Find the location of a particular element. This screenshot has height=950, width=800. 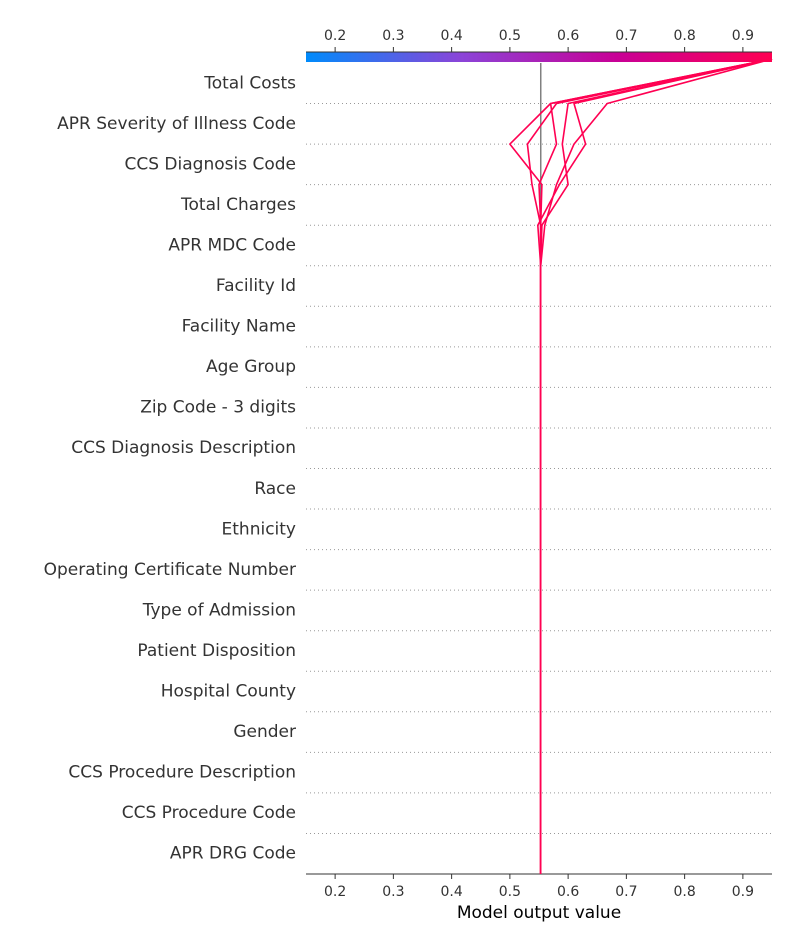

colorbar-gradient is located at coordinates (539, 57).